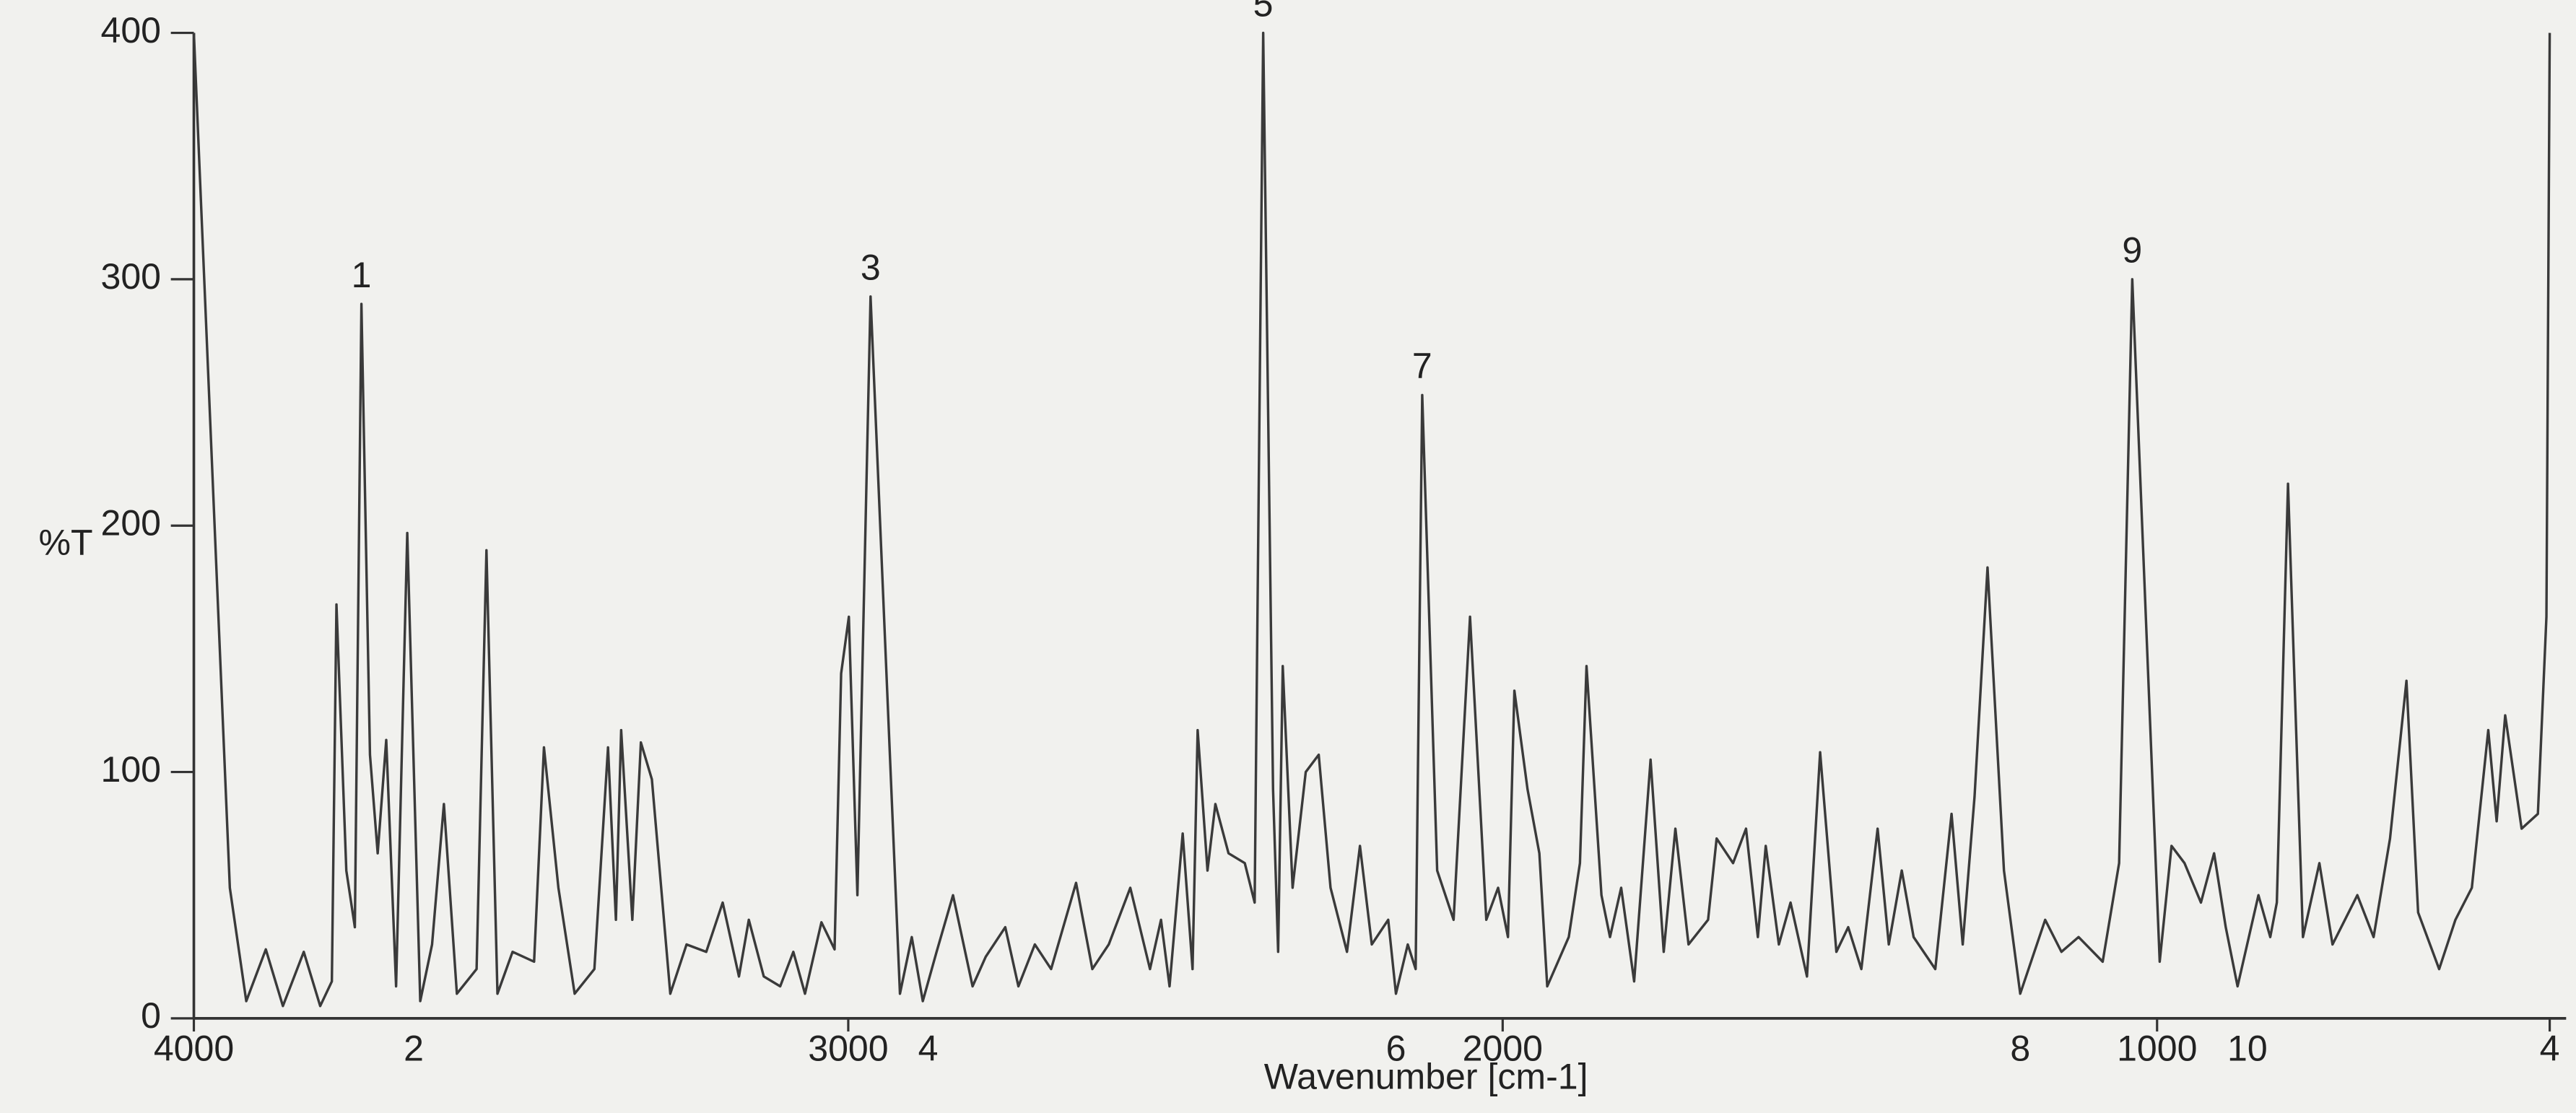 The height and width of the screenshot is (1113, 2576). What do you see at coordinates (130, 769) in the screenshot?
I see `y-tick-label: 100` at bounding box center [130, 769].